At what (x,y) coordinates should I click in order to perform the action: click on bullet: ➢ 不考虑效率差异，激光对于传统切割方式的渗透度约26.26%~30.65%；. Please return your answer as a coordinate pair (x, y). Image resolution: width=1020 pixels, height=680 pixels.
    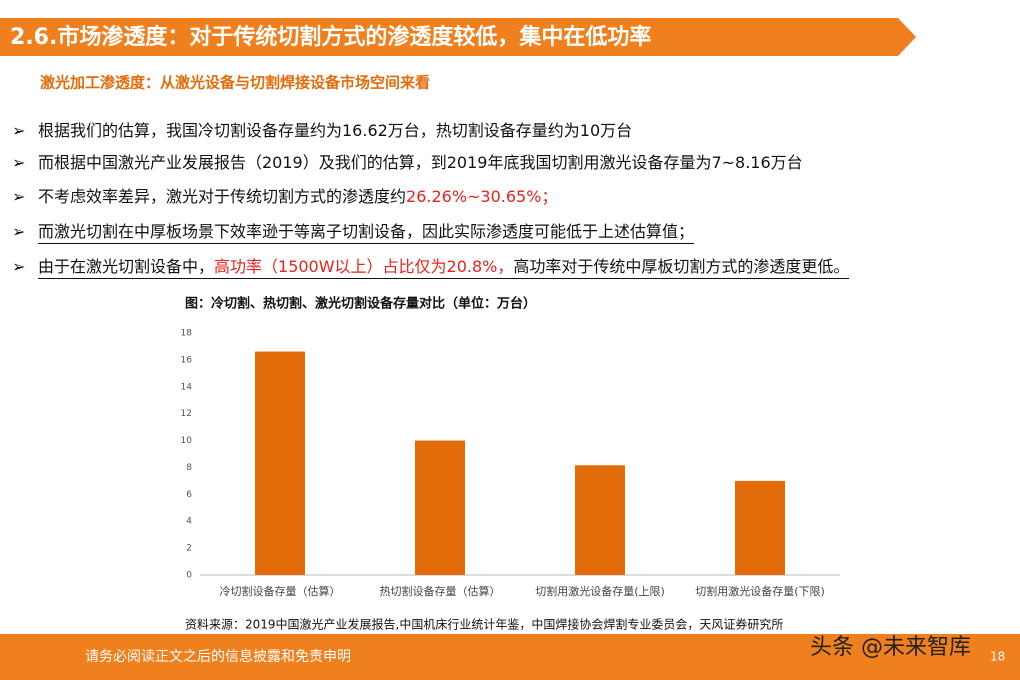
    Looking at the image, I should click on (284, 195).